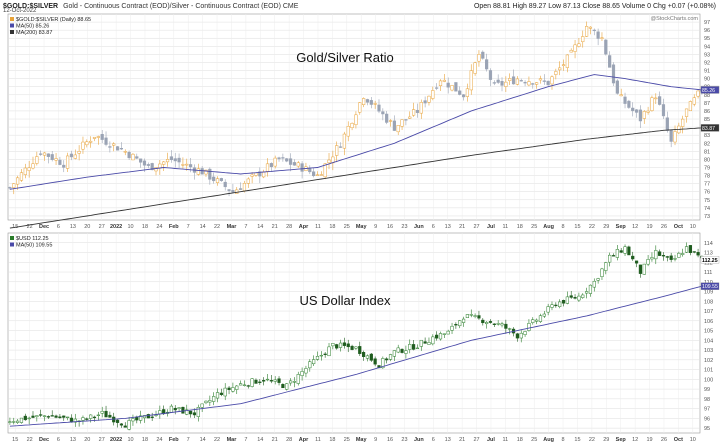  Describe the element at coordinates (678, 440) in the screenshot. I see `usd-x-tick-label: Oct` at that location.